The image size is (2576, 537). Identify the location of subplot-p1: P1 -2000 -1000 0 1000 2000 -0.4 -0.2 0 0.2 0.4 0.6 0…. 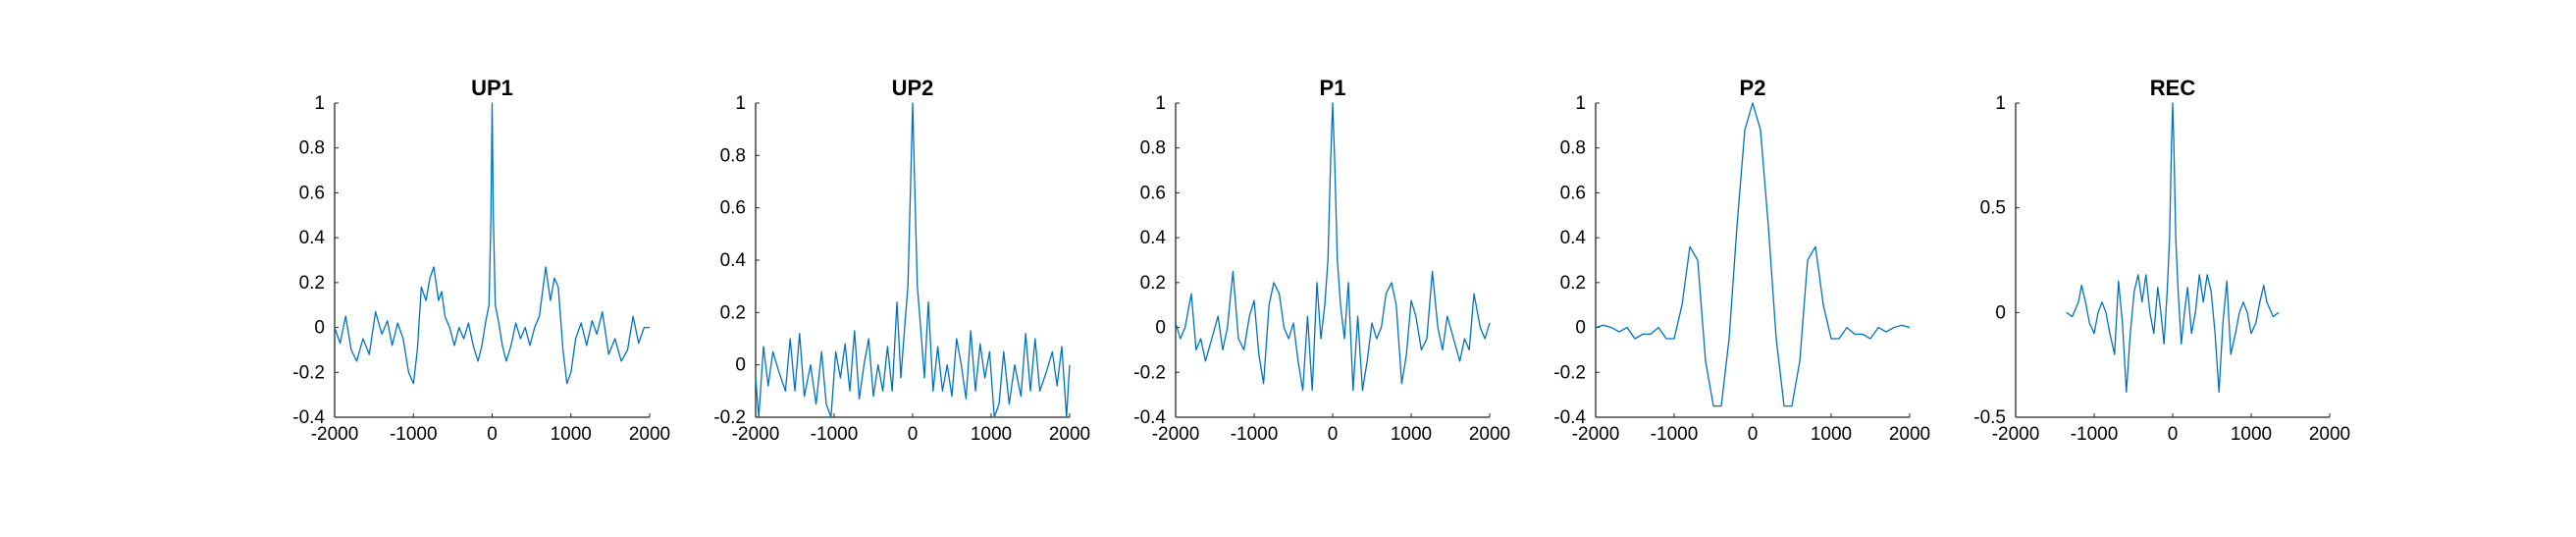
(1321, 260).